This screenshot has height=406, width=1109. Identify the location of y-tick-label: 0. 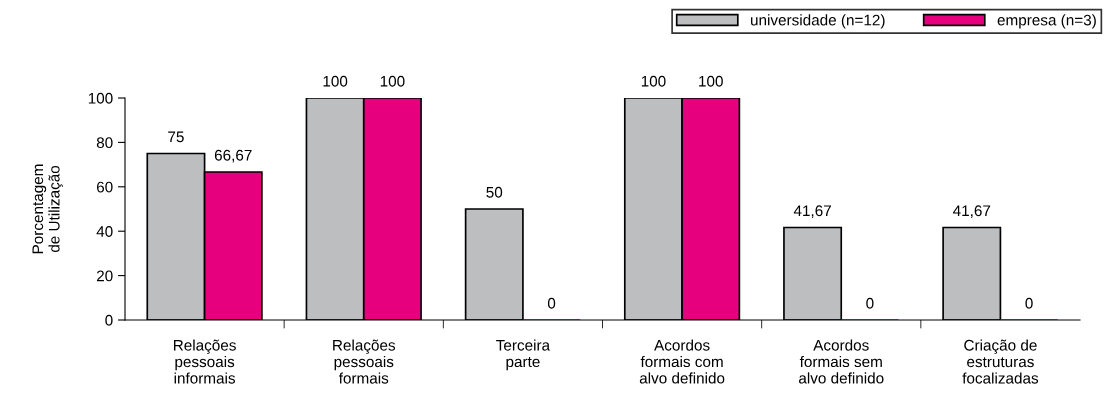
(109, 320).